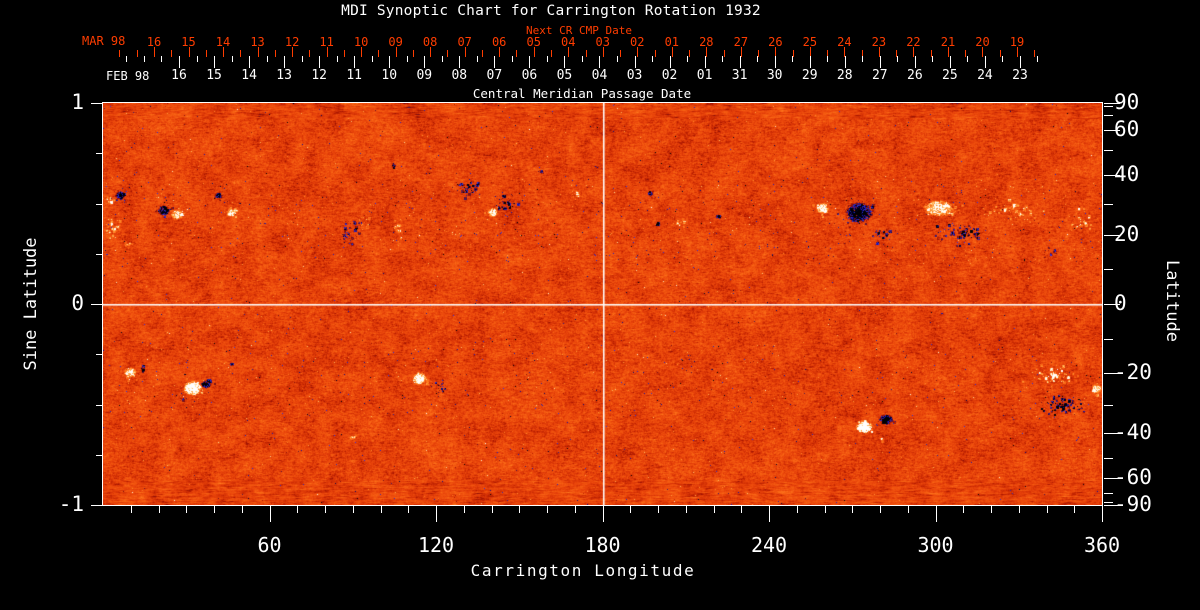 This screenshot has height=610, width=1200. What do you see at coordinates (71, 504) in the screenshot?
I see `left-tick-label: -1` at bounding box center [71, 504].